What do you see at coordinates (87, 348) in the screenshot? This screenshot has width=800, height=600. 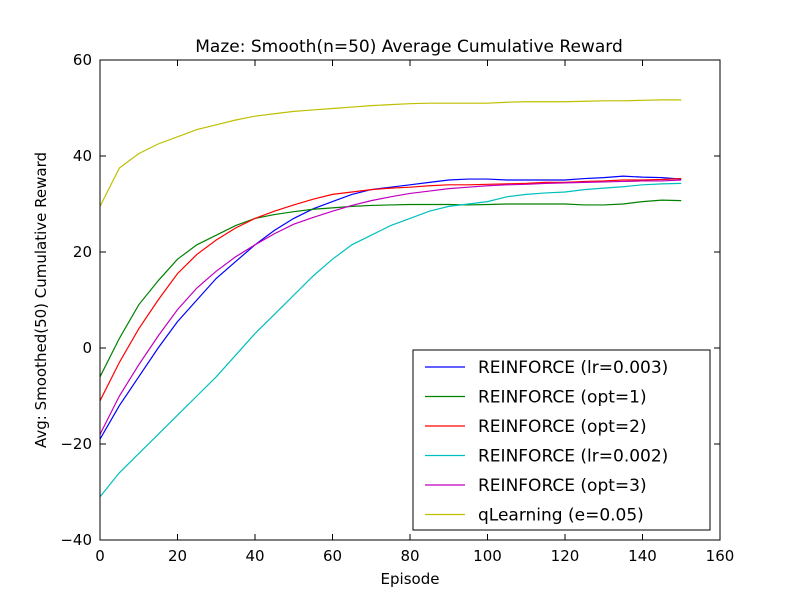 I see `y-tick-label: 0` at bounding box center [87, 348].